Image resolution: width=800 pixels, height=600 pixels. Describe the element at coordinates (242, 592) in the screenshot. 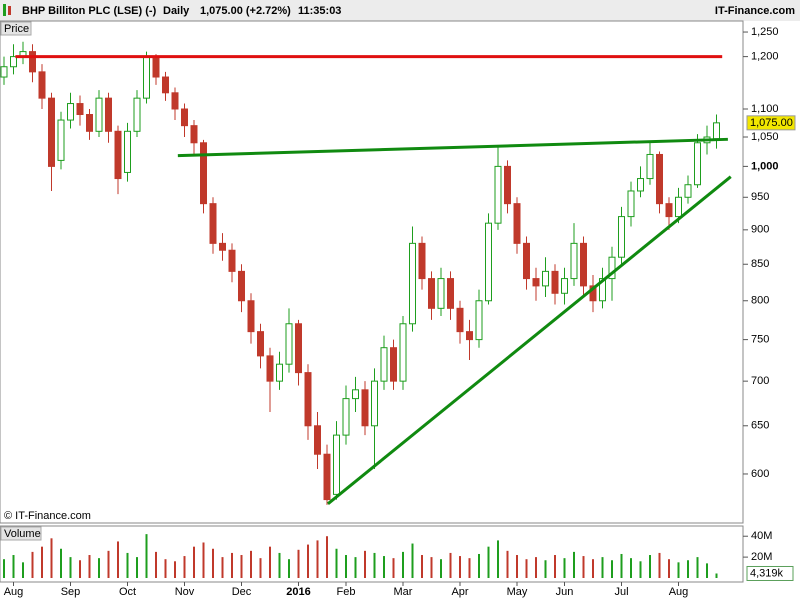

I see `x-tick-label: Dec` at that location.